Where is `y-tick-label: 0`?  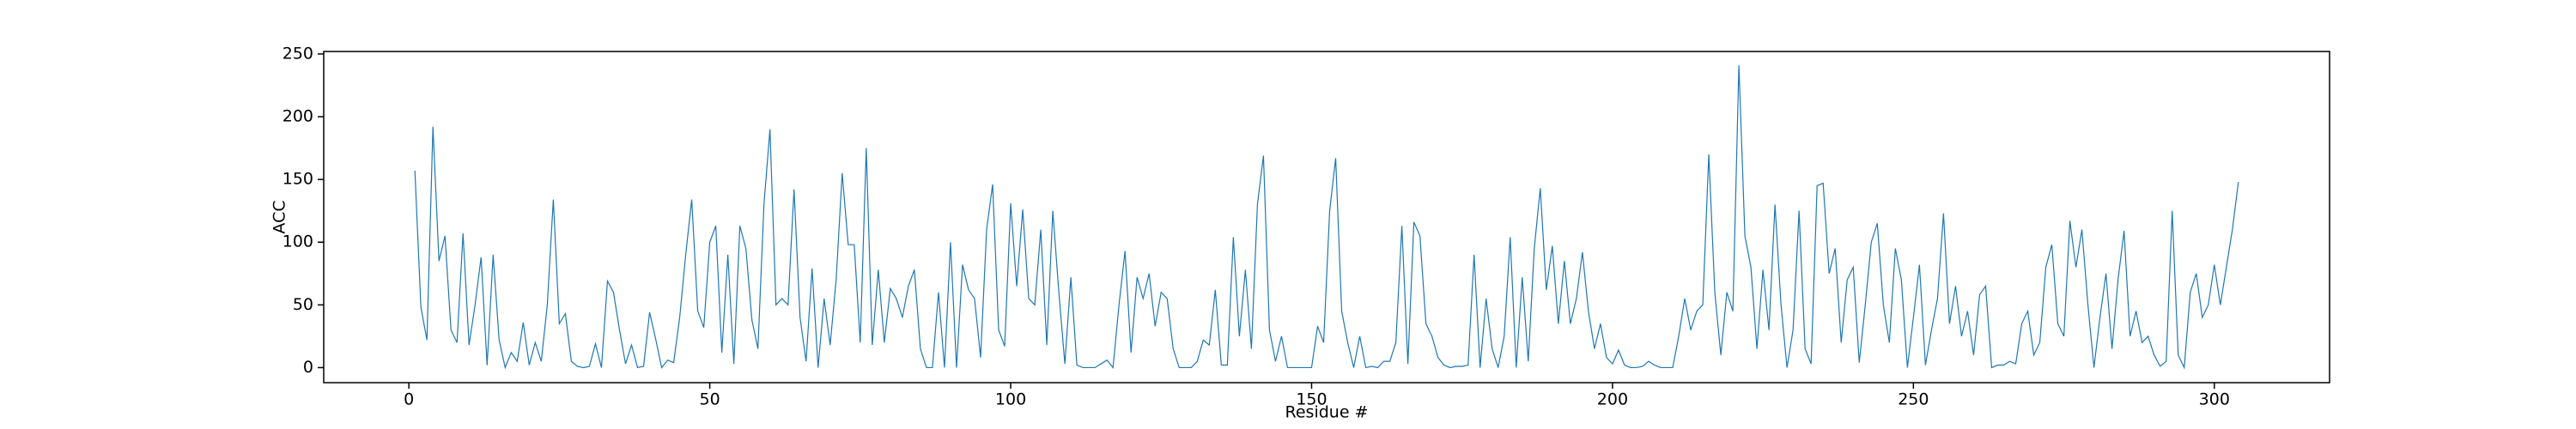
y-tick-label: 0 is located at coordinates (308, 367).